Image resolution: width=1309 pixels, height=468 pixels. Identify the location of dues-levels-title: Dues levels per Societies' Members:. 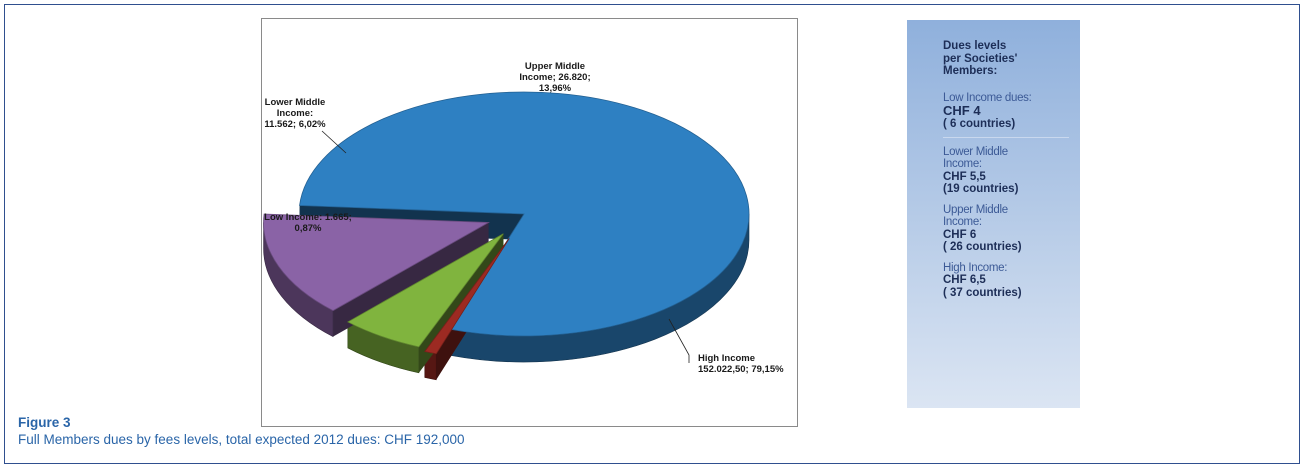
(980, 58).